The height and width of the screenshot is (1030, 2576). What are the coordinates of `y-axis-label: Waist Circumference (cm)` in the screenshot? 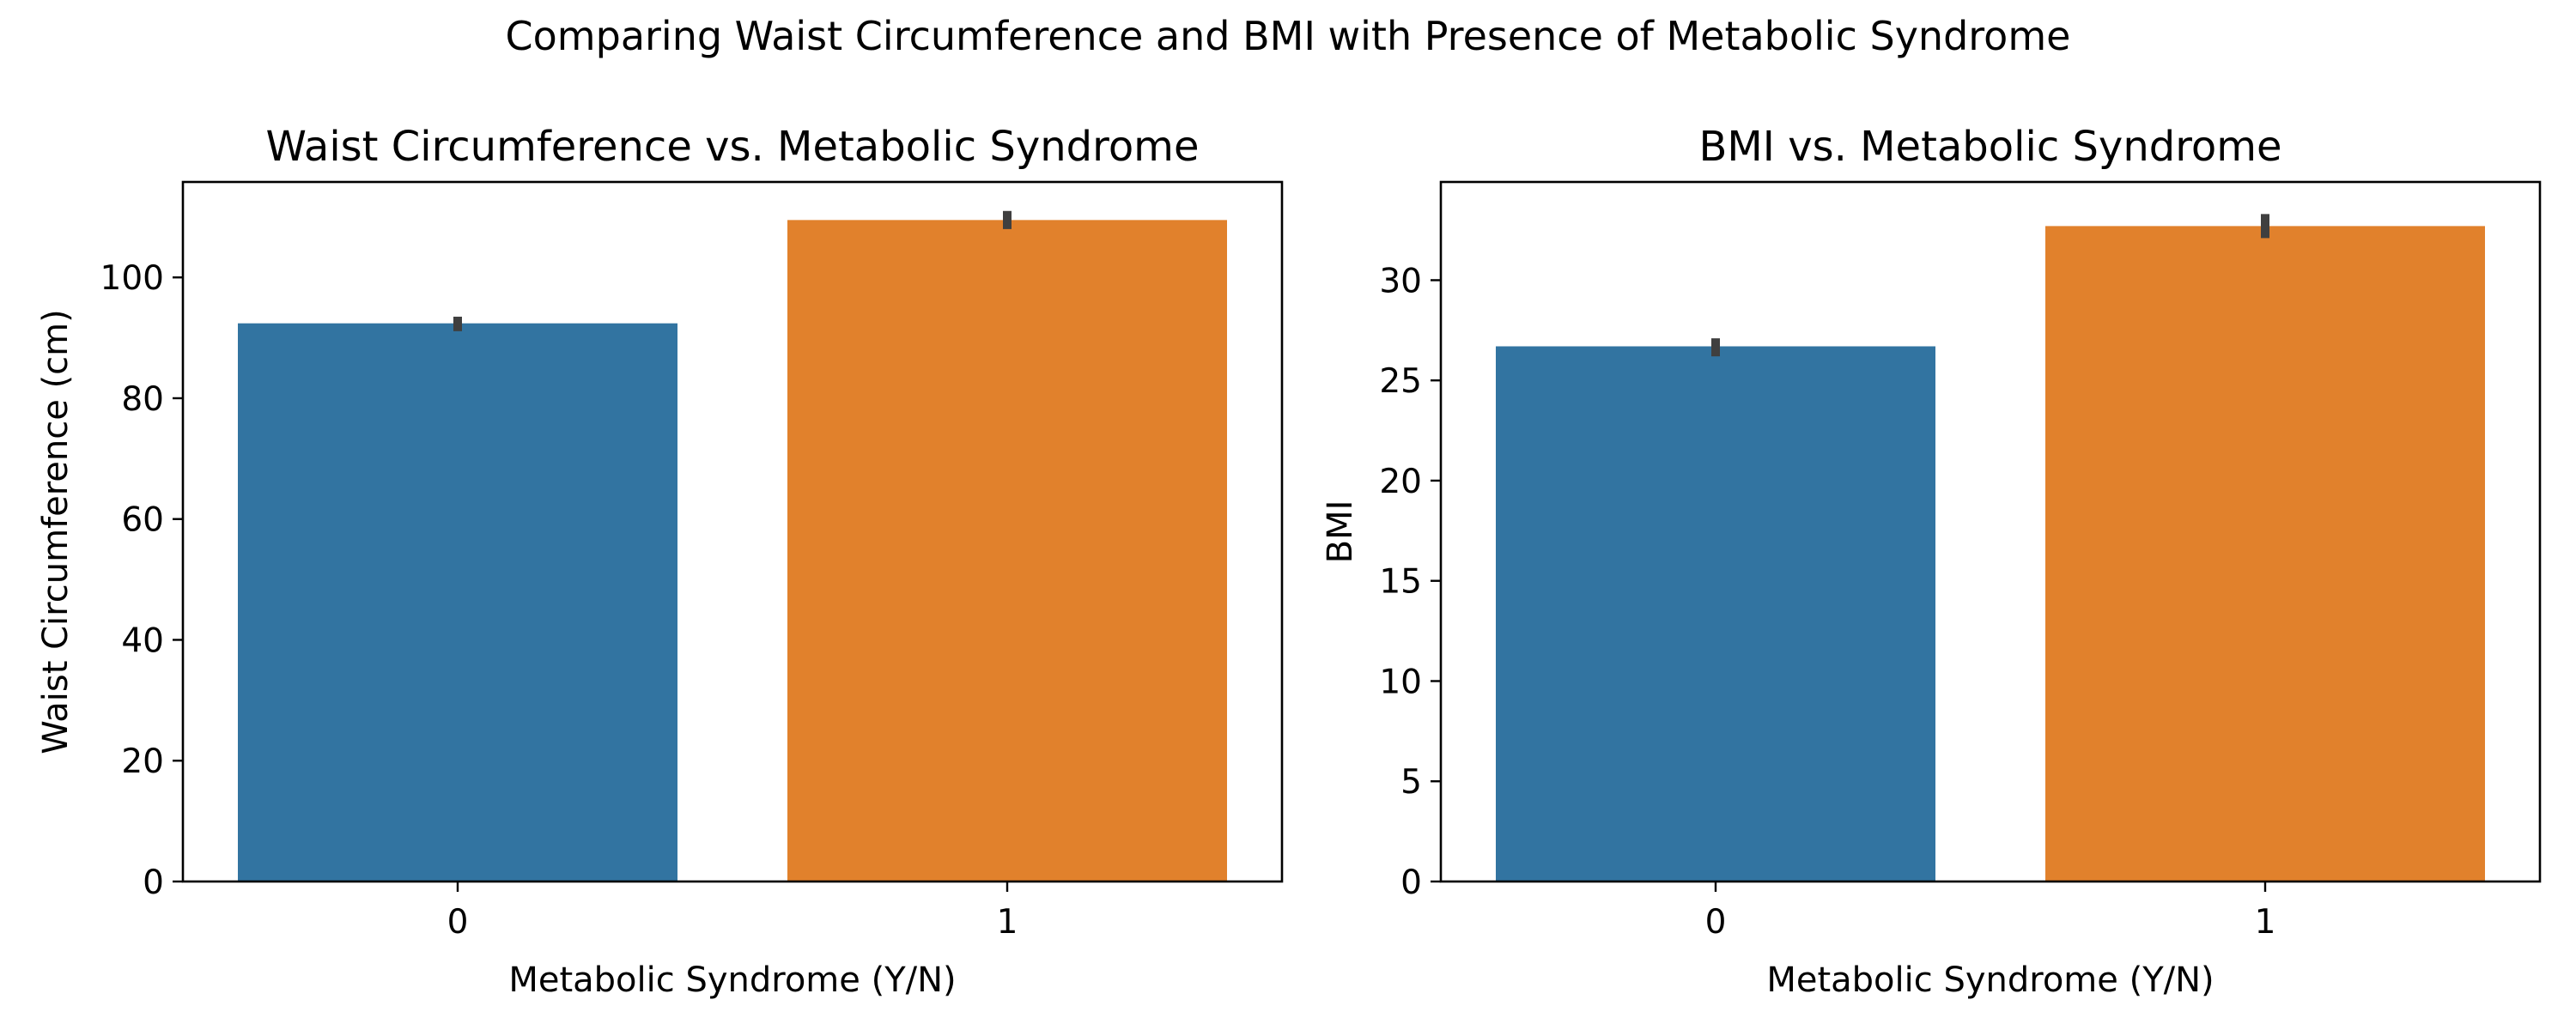 It's located at (56, 531).